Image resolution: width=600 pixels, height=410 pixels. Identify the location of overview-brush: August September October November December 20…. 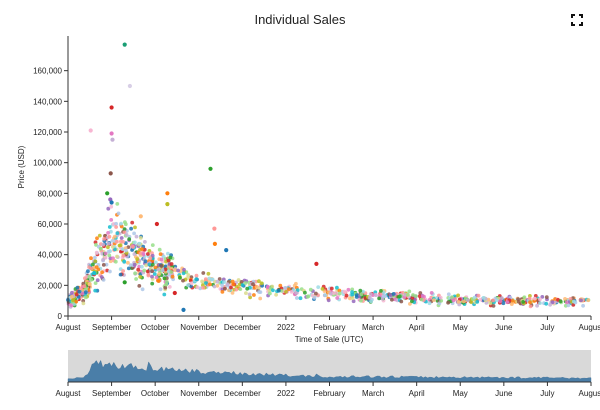
(328, 374).